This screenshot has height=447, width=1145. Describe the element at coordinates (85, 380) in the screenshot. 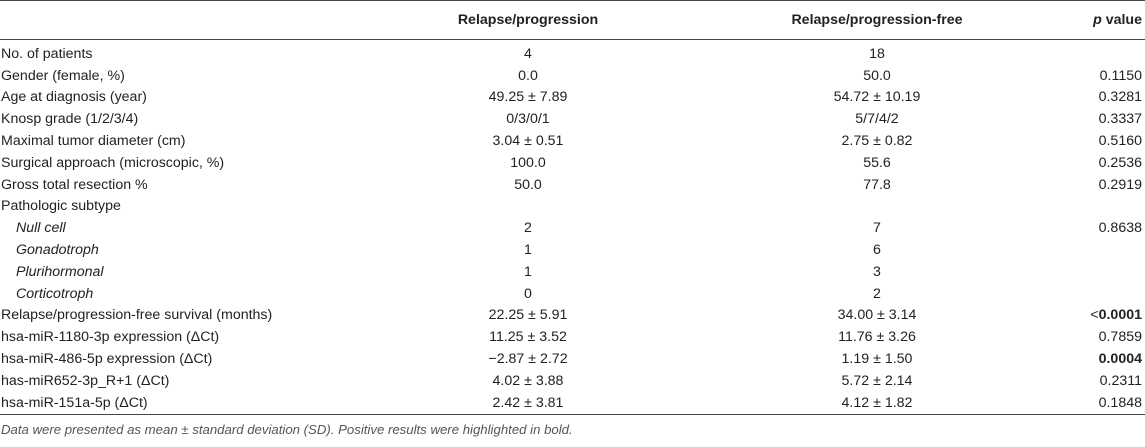

I see `row-label: has-miR652-3p_R+1 (ΔCt)` at that location.